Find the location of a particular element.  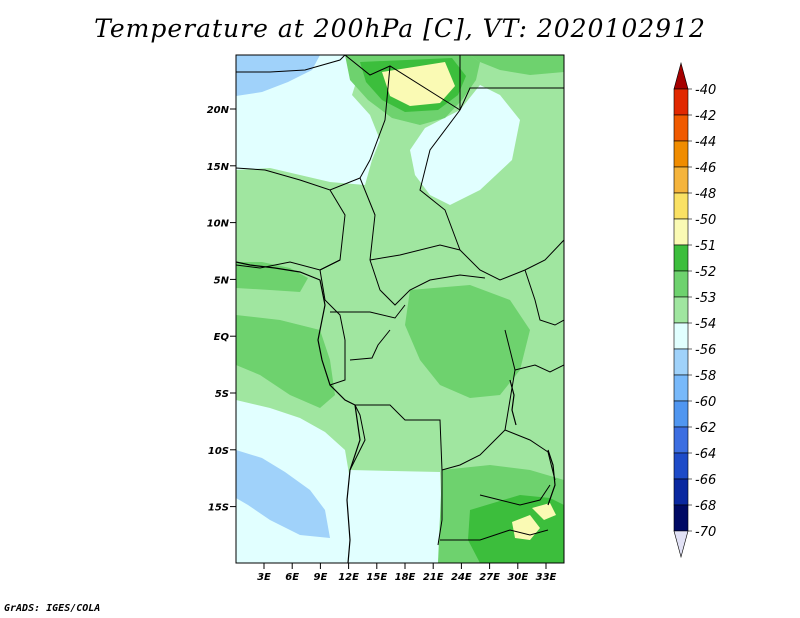

colorbar-label: -40 is located at coordinates (705, 90).